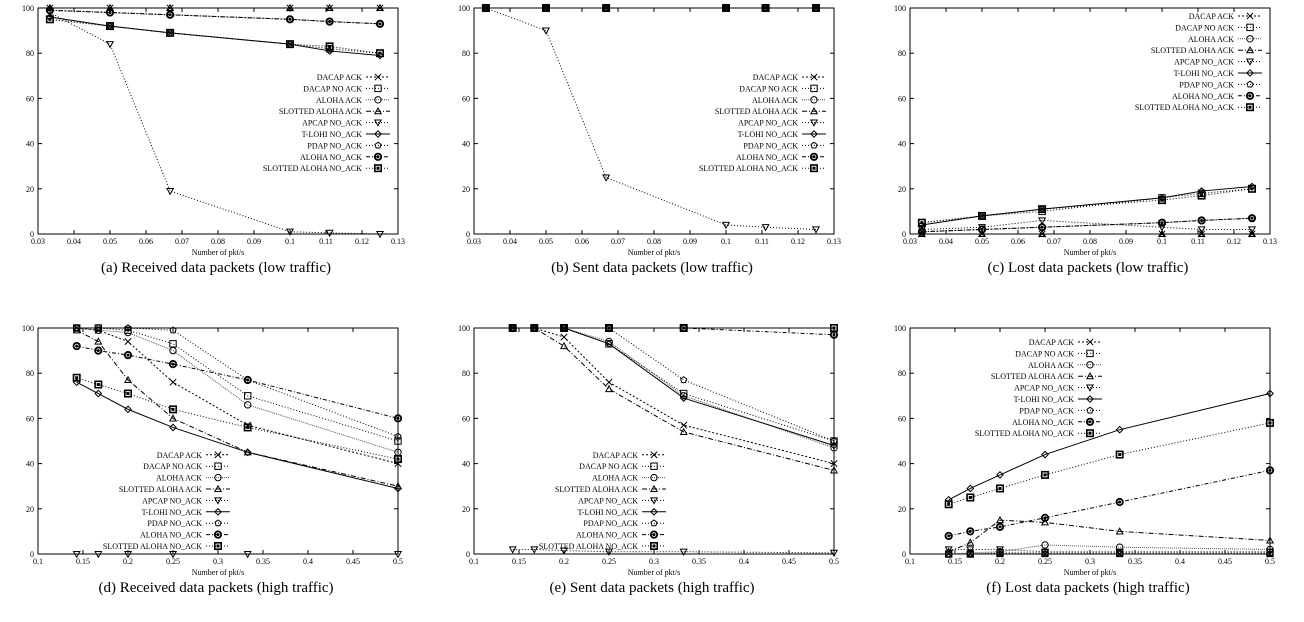 Image resolution: width=1304 pixels, height=622 pixels. I want to click on x-tick-label: 0.06, so click(582, 241).